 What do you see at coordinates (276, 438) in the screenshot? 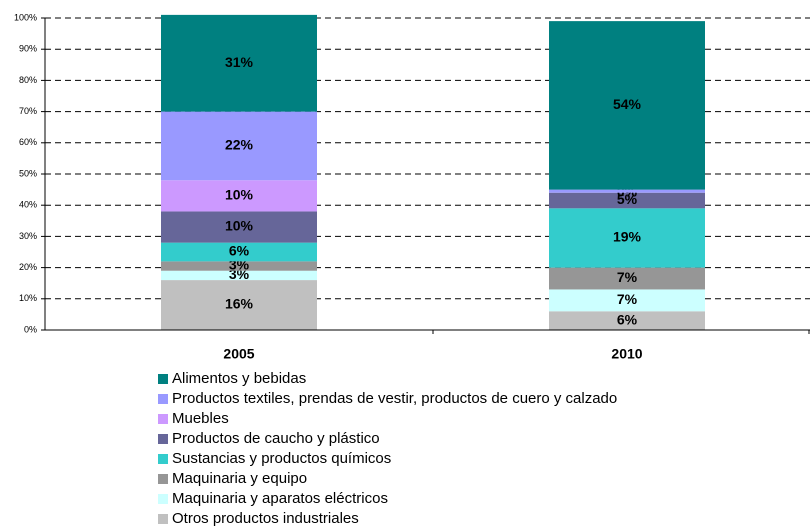
I see `legend-label: Productos de caucho y plástico` at bounding box center [276, 438].